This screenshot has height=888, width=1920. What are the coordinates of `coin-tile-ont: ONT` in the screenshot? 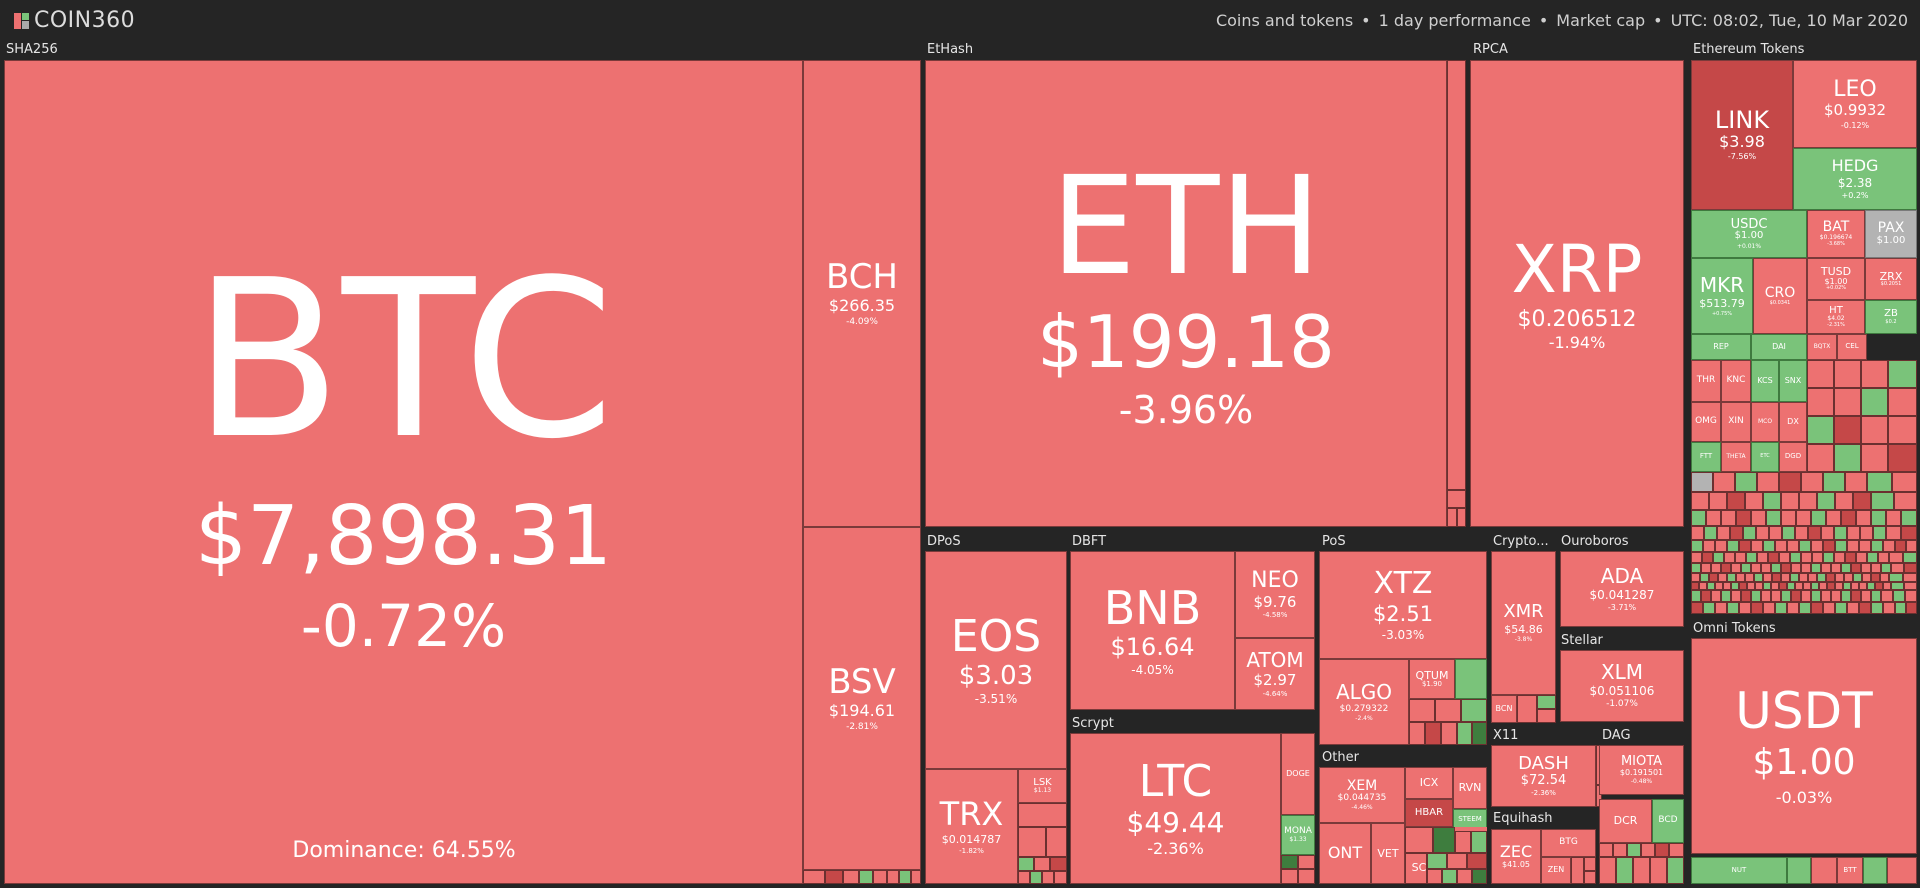 It's located at (1345, 853).